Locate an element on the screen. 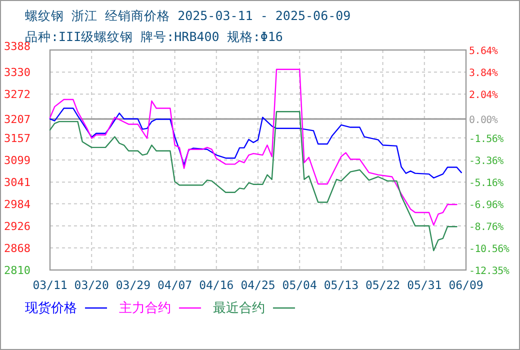 The width and height of the screenshot is (520, 350). y-tick-label: 2984 is located at coordinates (17, 204).